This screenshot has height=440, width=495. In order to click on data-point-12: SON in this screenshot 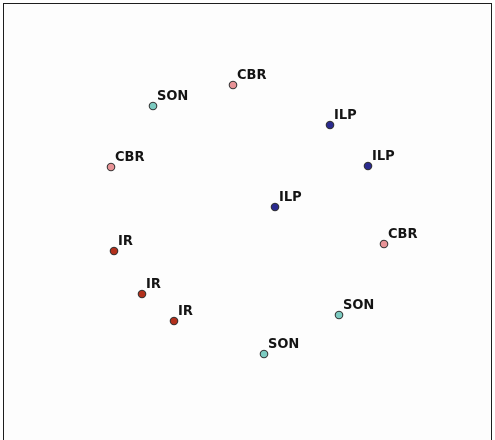, I will do `click(279, 348)`.